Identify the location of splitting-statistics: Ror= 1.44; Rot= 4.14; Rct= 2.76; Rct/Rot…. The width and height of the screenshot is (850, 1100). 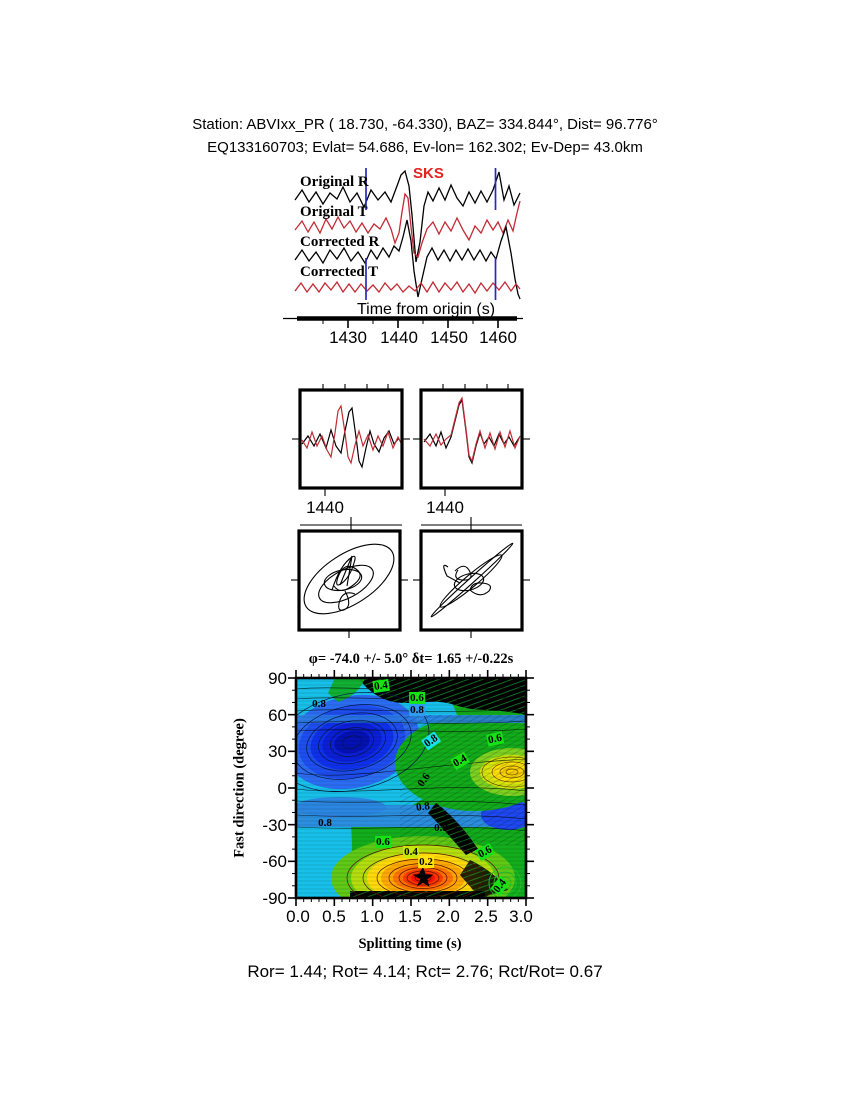
(425, 971).